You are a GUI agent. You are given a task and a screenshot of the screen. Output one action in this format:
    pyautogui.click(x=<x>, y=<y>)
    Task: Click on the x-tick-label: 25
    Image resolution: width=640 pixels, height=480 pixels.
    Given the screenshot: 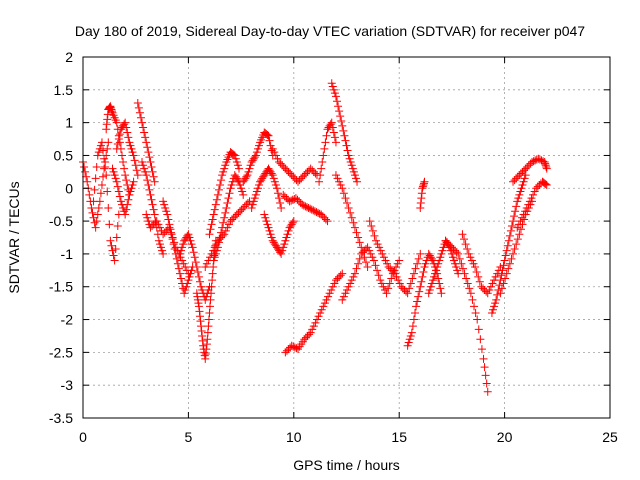 What is the action you would take?
    pyautogui.click(x=610, y=437)
    